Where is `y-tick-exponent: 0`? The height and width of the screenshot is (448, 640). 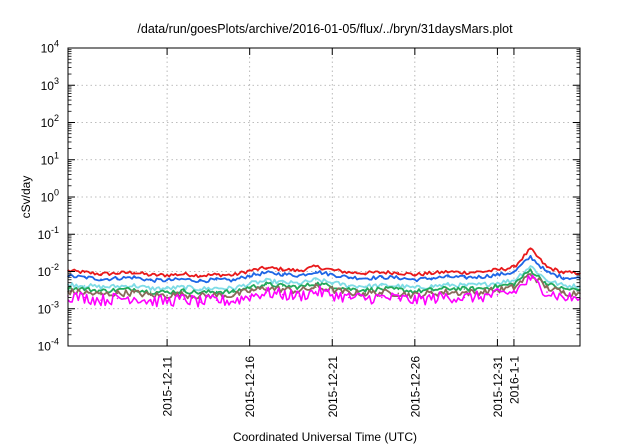 y-tick-exponent: 0 is located at coordinates (56, 193).